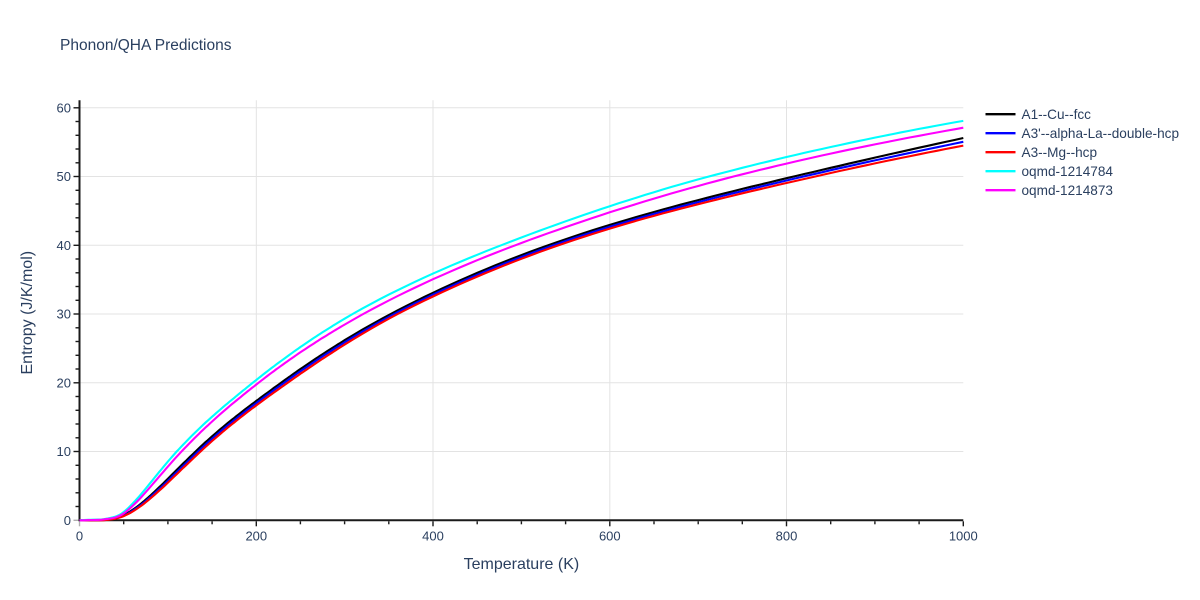 This screenshot has height=600, width=1200. Describe the element at coordinates (963, 536) in the screenshot. I see `svg-text: 1000` at that location.